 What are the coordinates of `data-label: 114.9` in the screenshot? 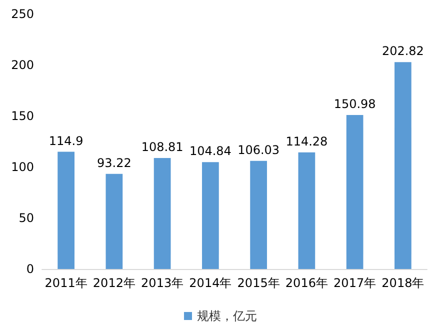 It's located at (66, 141).